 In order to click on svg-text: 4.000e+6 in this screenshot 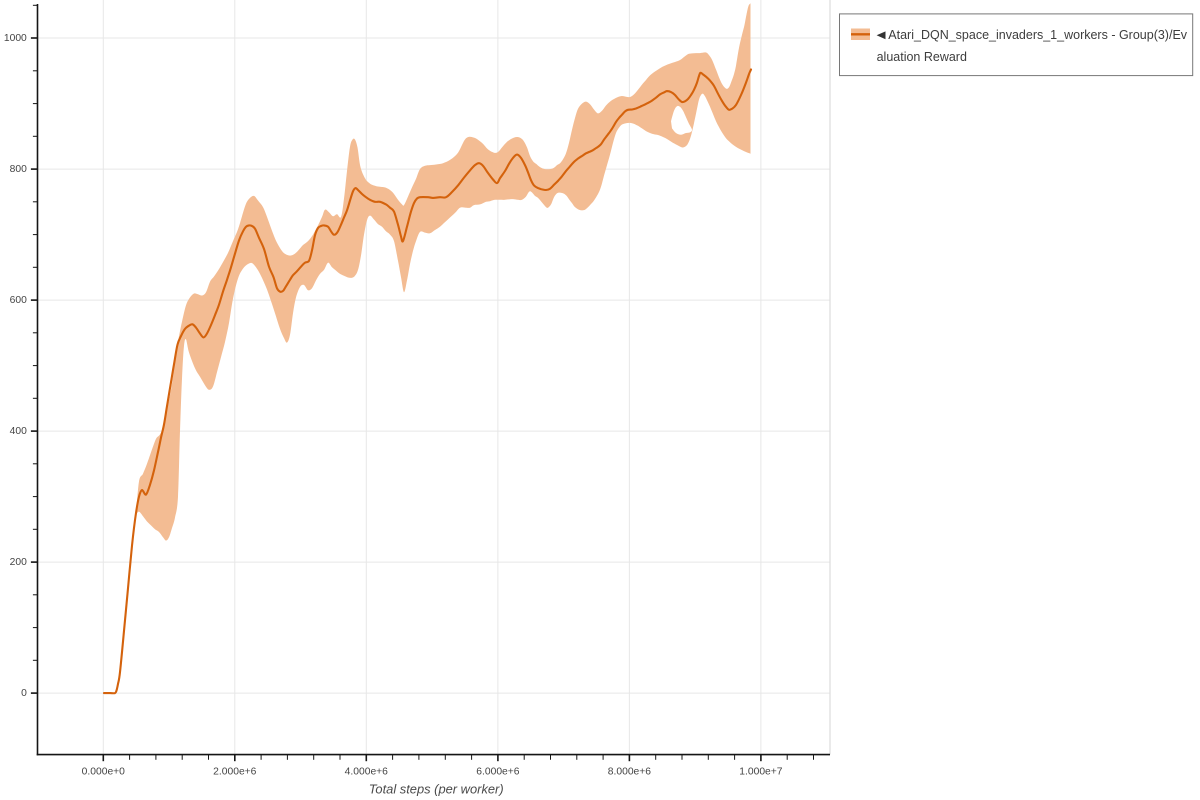, I will do `click(367, 772)`.